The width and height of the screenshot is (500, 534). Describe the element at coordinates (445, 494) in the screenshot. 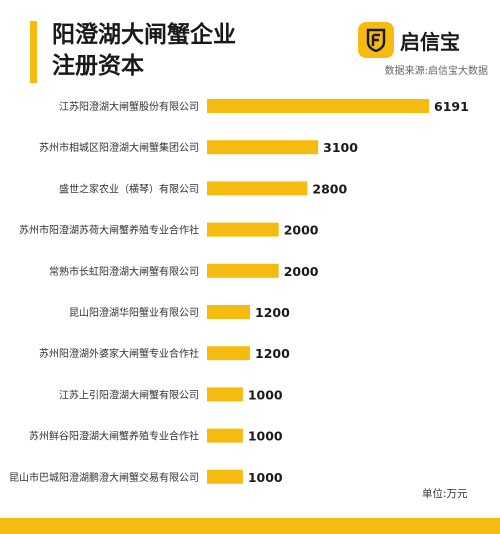

I see `unit-label: 单位:万元` at that location.